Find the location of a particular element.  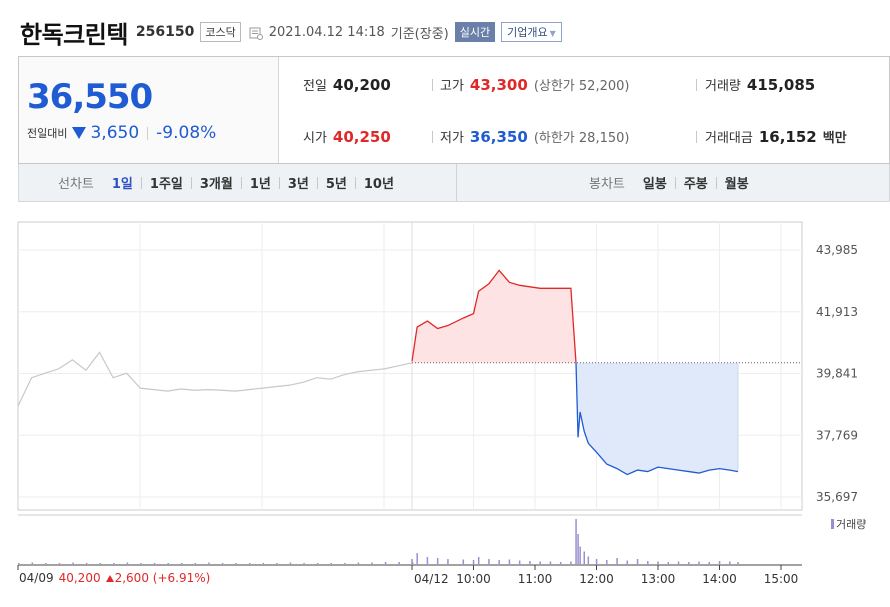

x-tick-label: 12:00 is located at coordinates (596, 579).